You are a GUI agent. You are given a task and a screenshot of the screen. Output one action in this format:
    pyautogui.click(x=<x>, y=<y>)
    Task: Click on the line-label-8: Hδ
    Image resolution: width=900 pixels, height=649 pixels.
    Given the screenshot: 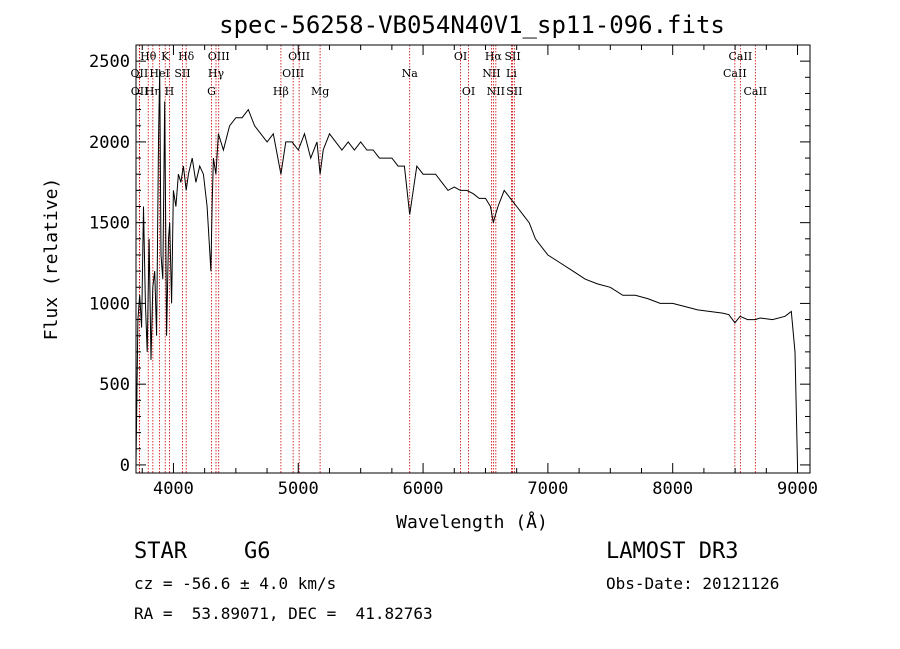 What is the action you would take?
    pyautogui.click(x=186, y=56)
    